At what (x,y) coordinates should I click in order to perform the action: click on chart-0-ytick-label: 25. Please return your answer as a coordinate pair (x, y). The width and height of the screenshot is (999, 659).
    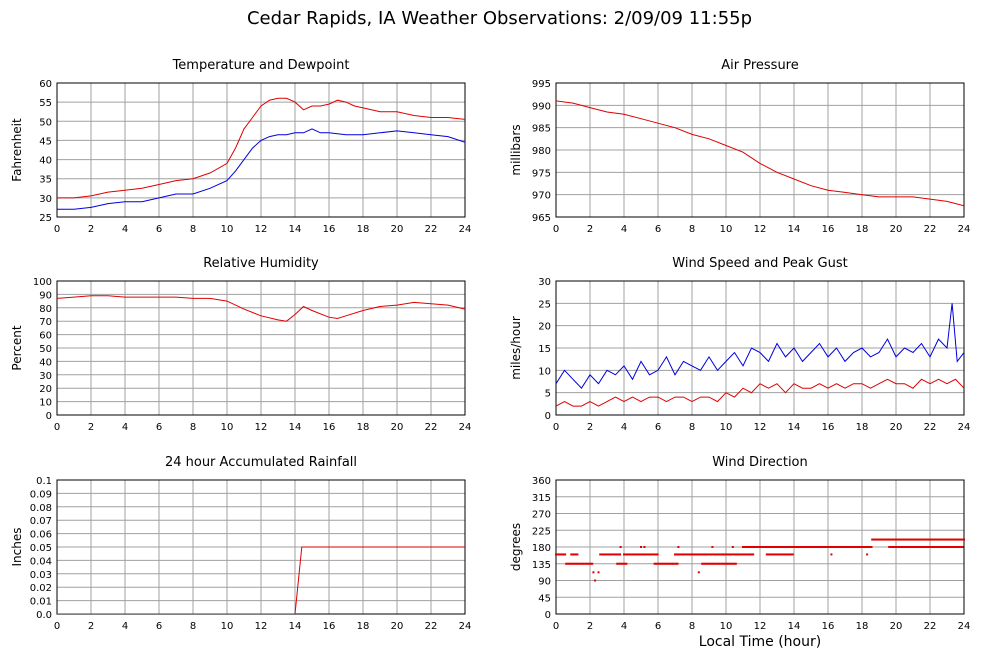
    Looking at the image, I should click on (45, 218).